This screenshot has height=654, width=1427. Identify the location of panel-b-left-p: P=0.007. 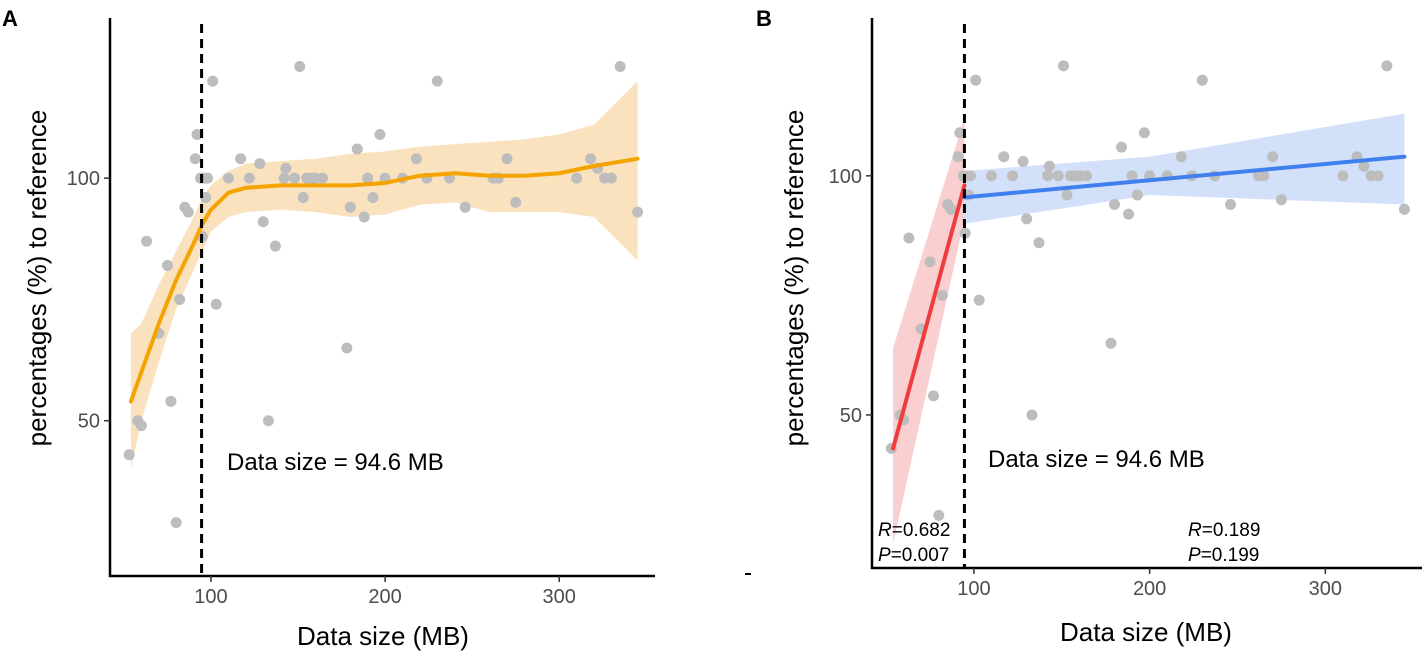
(913, 555).